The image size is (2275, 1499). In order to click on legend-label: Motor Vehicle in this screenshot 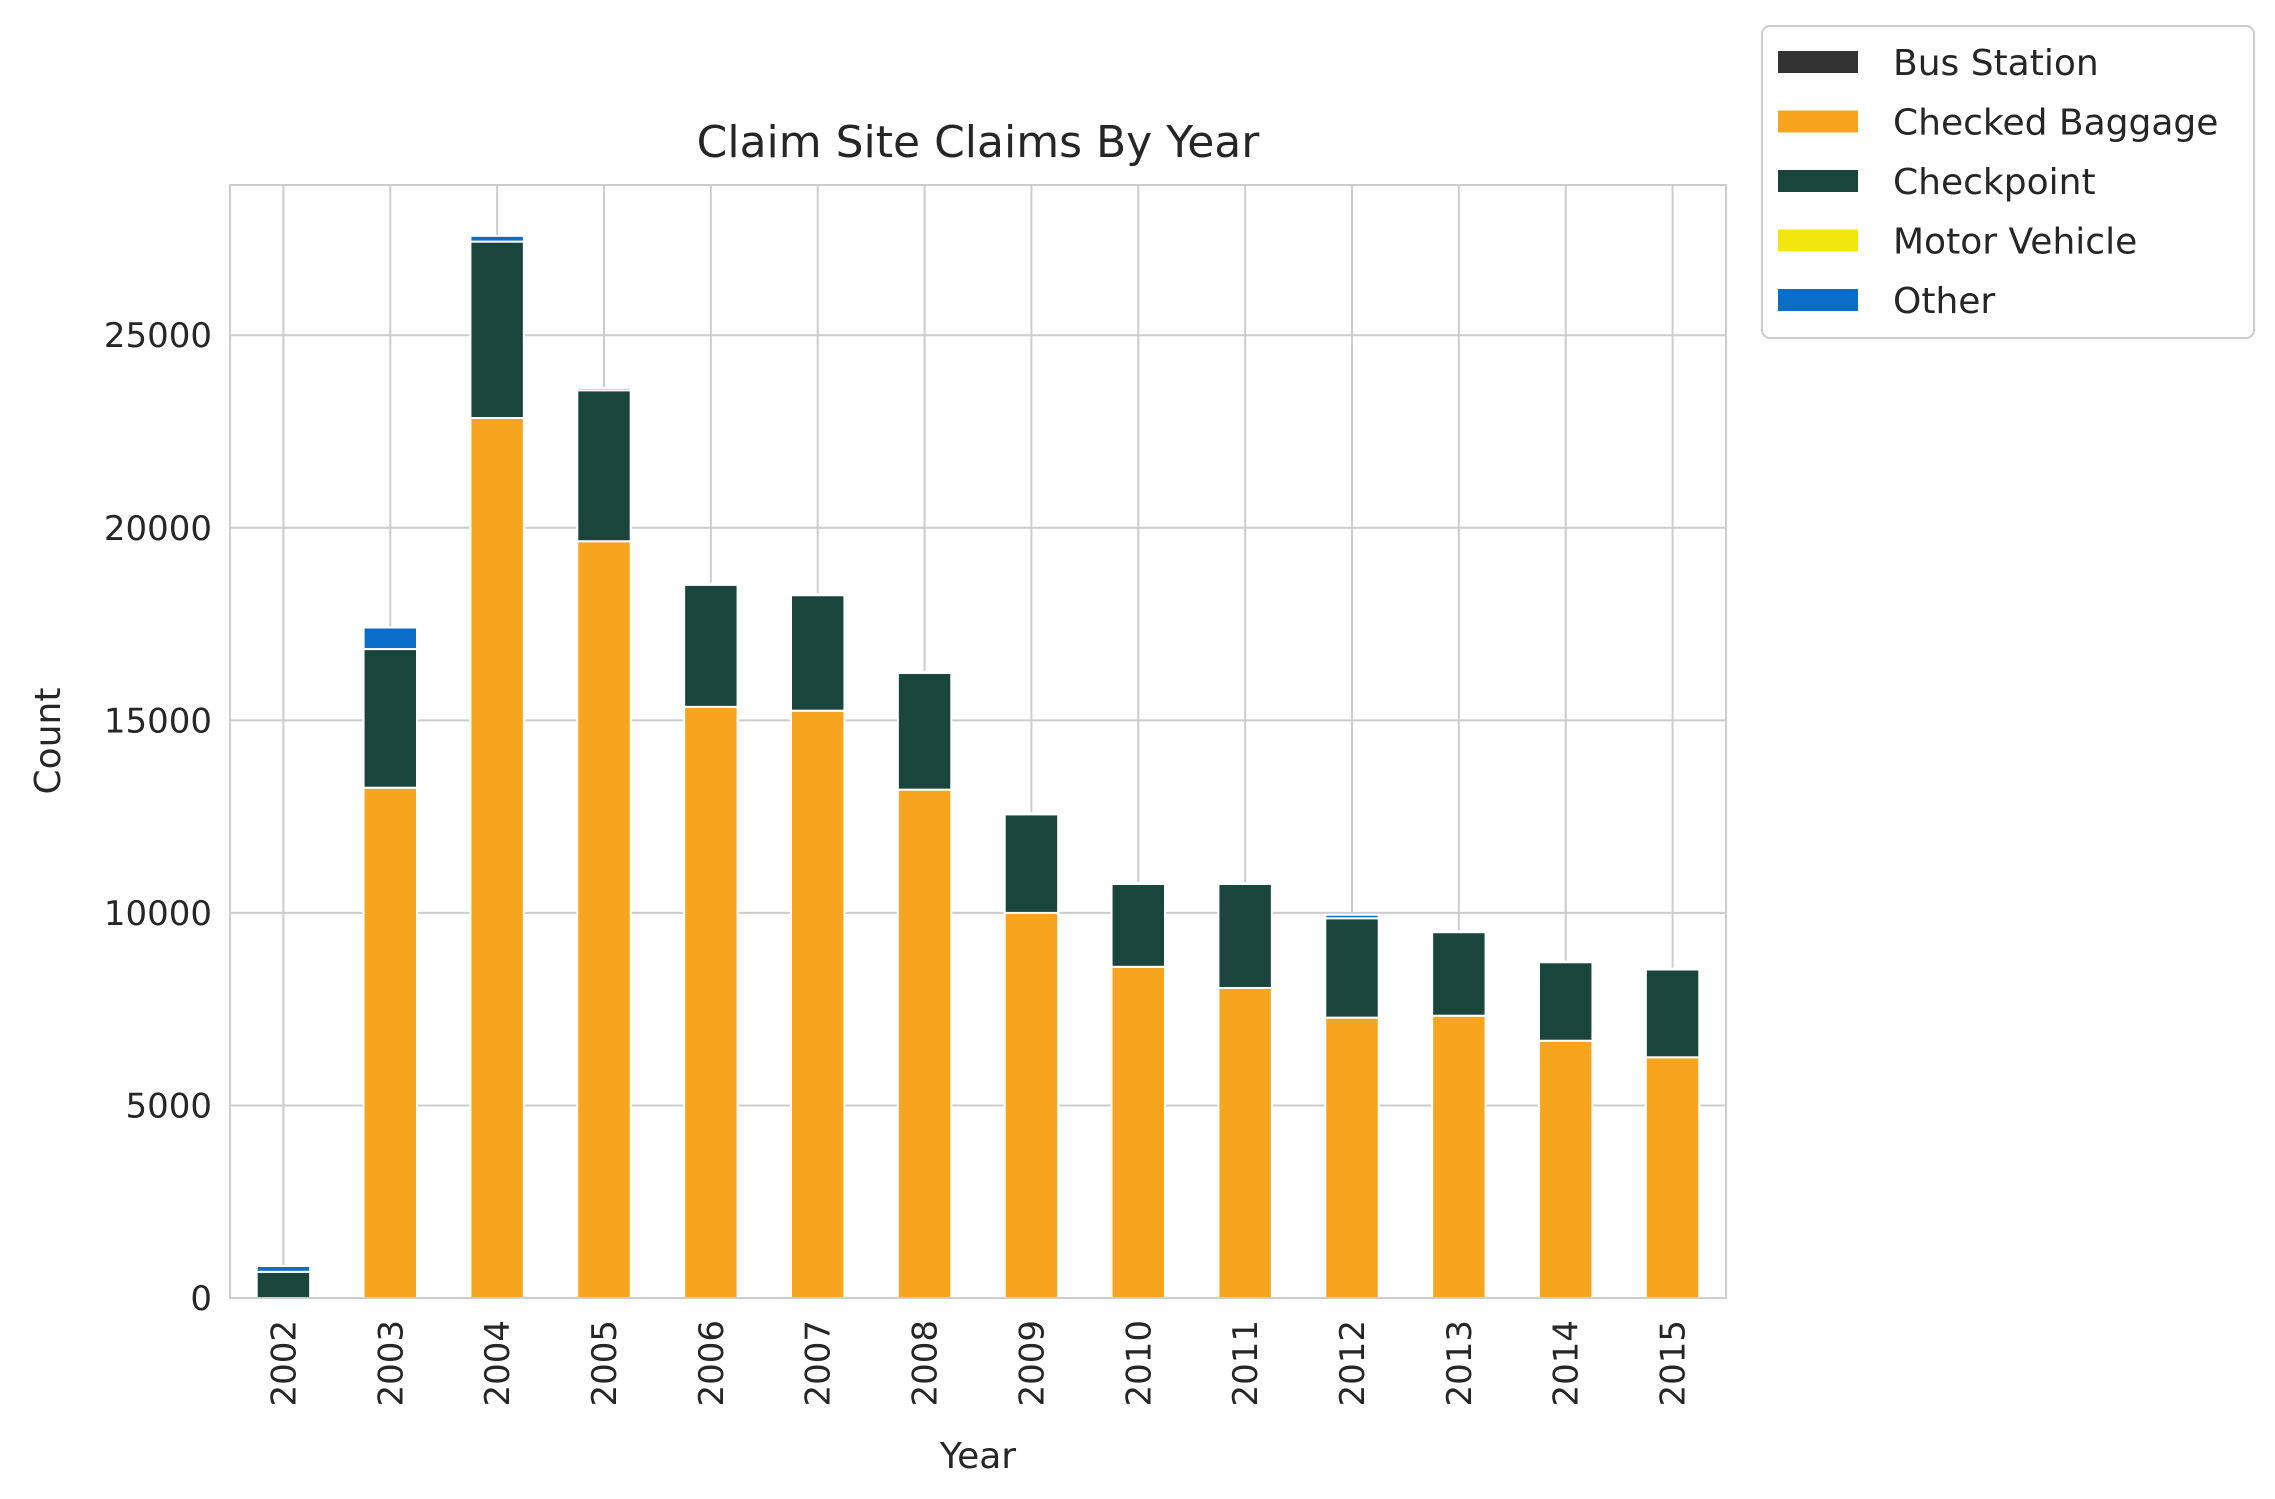, I will do `click(2015, 242)`.